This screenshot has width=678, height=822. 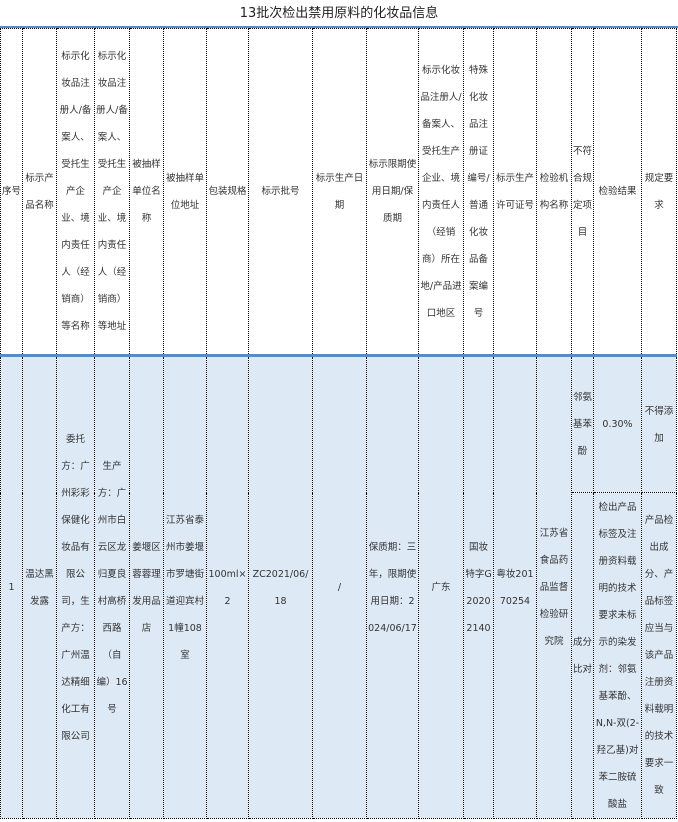 I want to click on cell-no: 1, so click(x=11, y=587).